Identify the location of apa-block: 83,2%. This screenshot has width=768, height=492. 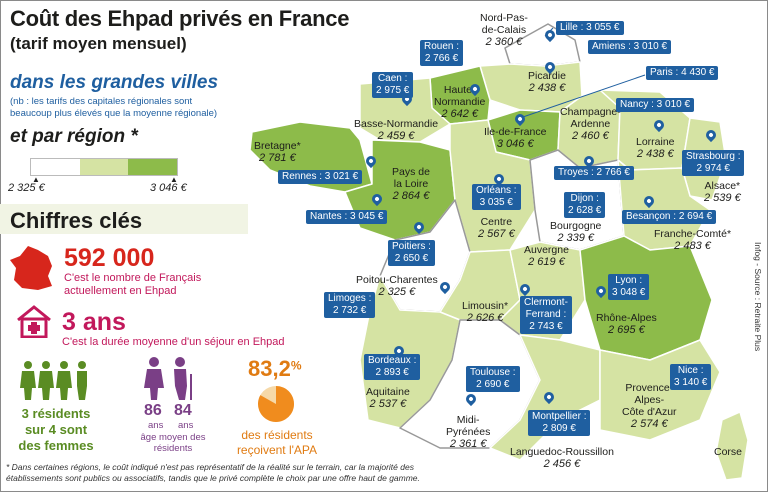
(275, 369).